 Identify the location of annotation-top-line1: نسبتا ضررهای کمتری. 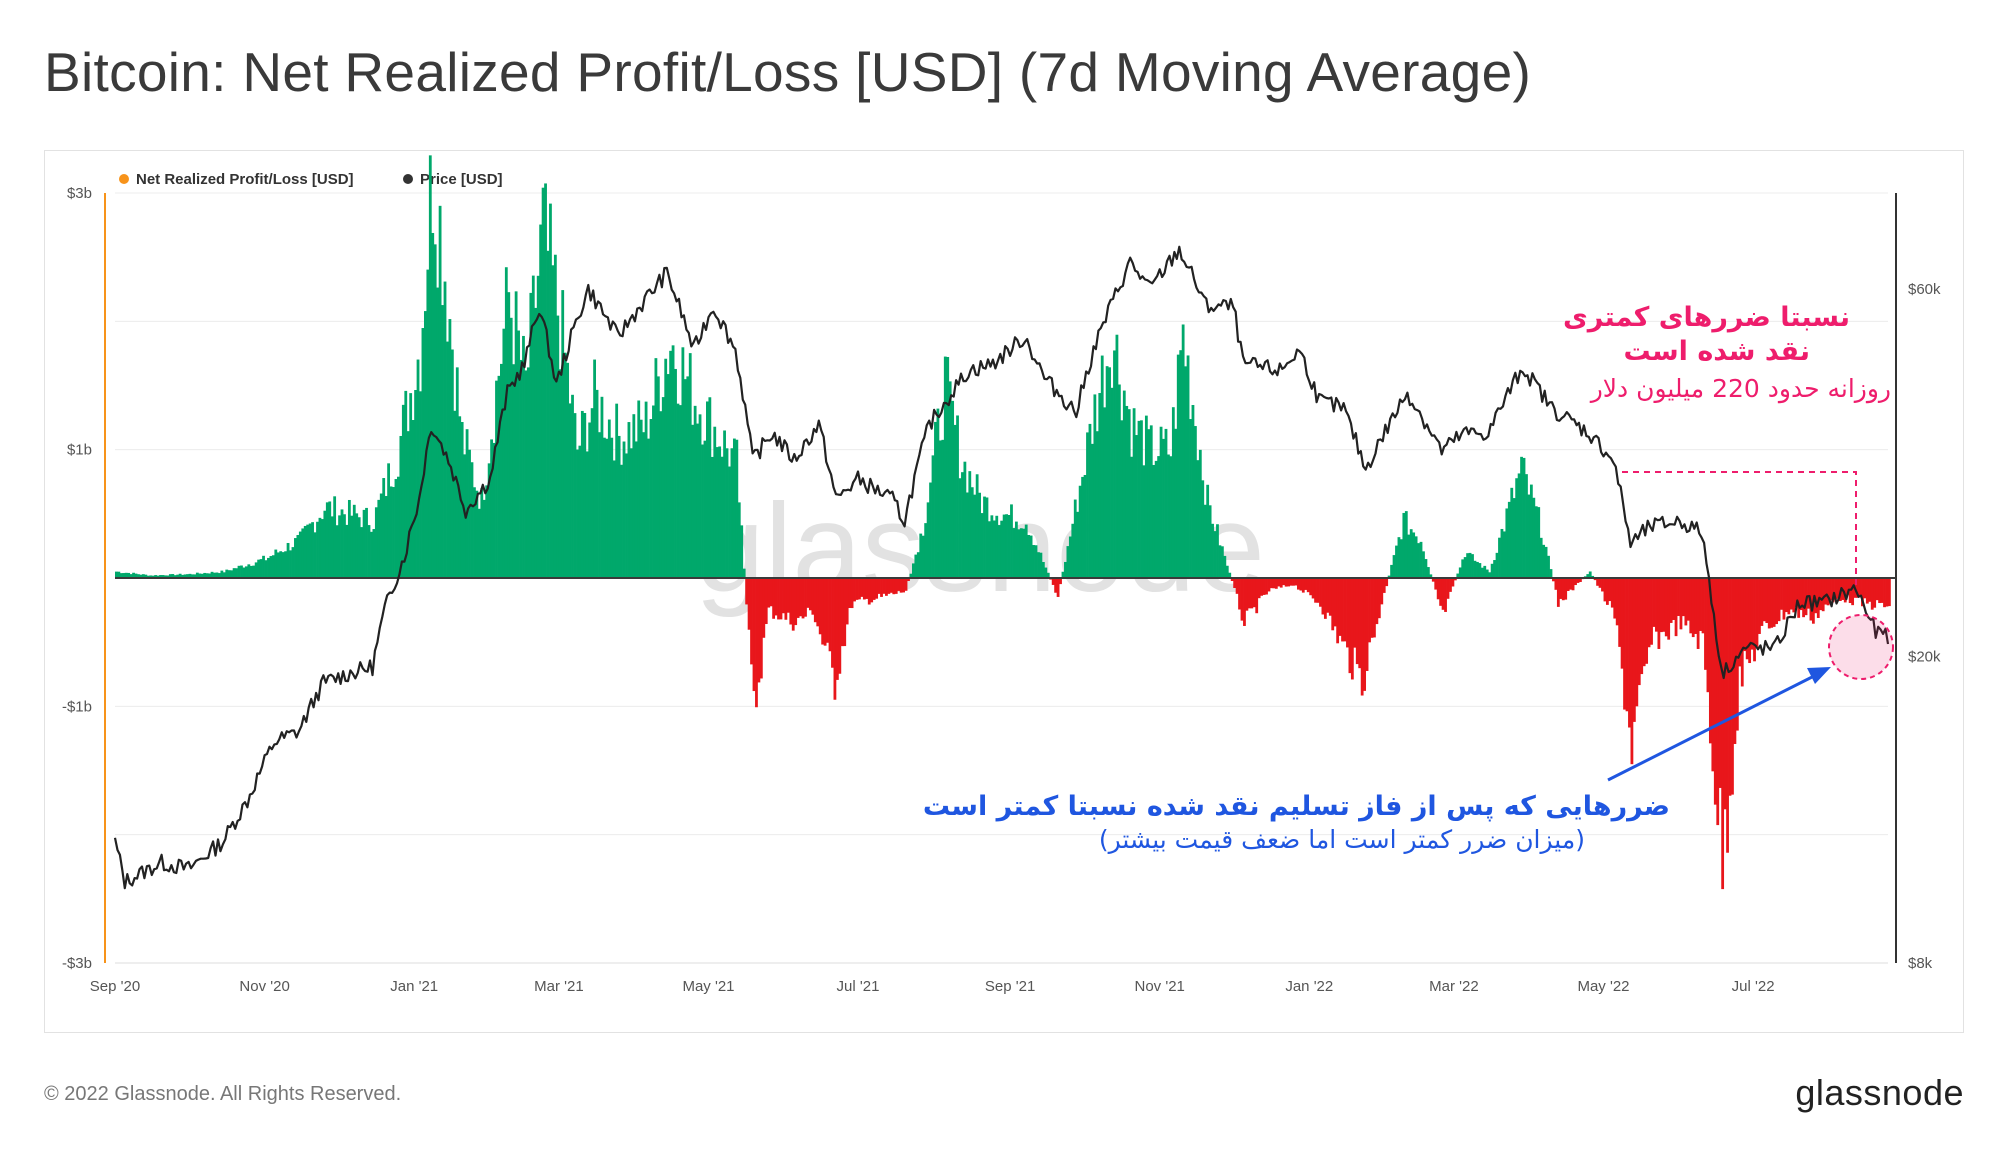
(1706, 317).